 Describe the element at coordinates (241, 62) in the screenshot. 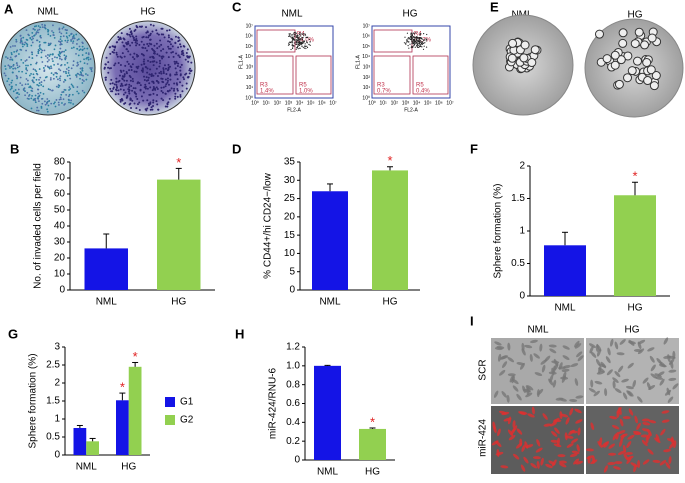

I see `y-axis-label: FL1-A` at that location.